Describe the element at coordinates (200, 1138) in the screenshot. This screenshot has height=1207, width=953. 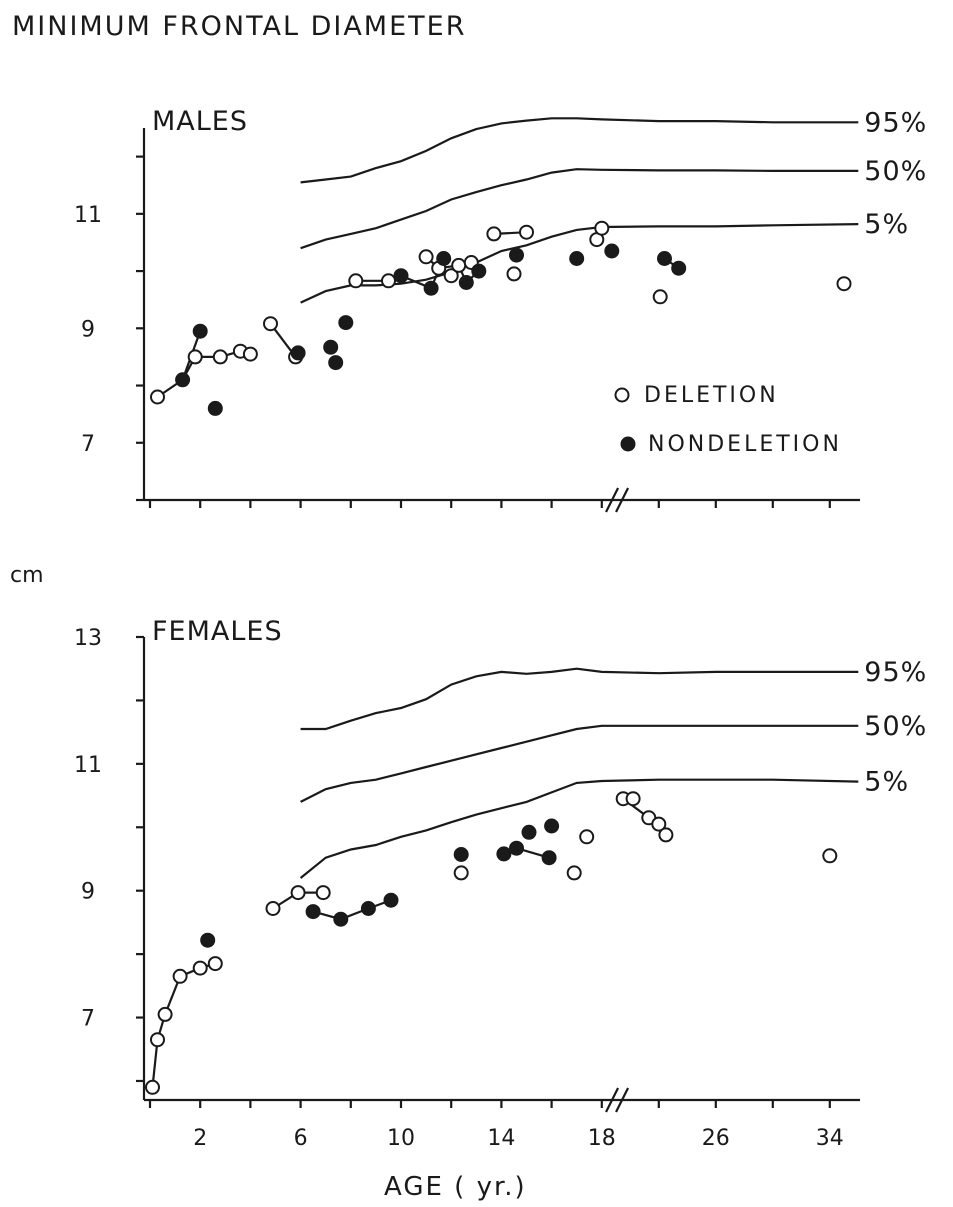
I see `females-x-tick-label: 2` at that location.